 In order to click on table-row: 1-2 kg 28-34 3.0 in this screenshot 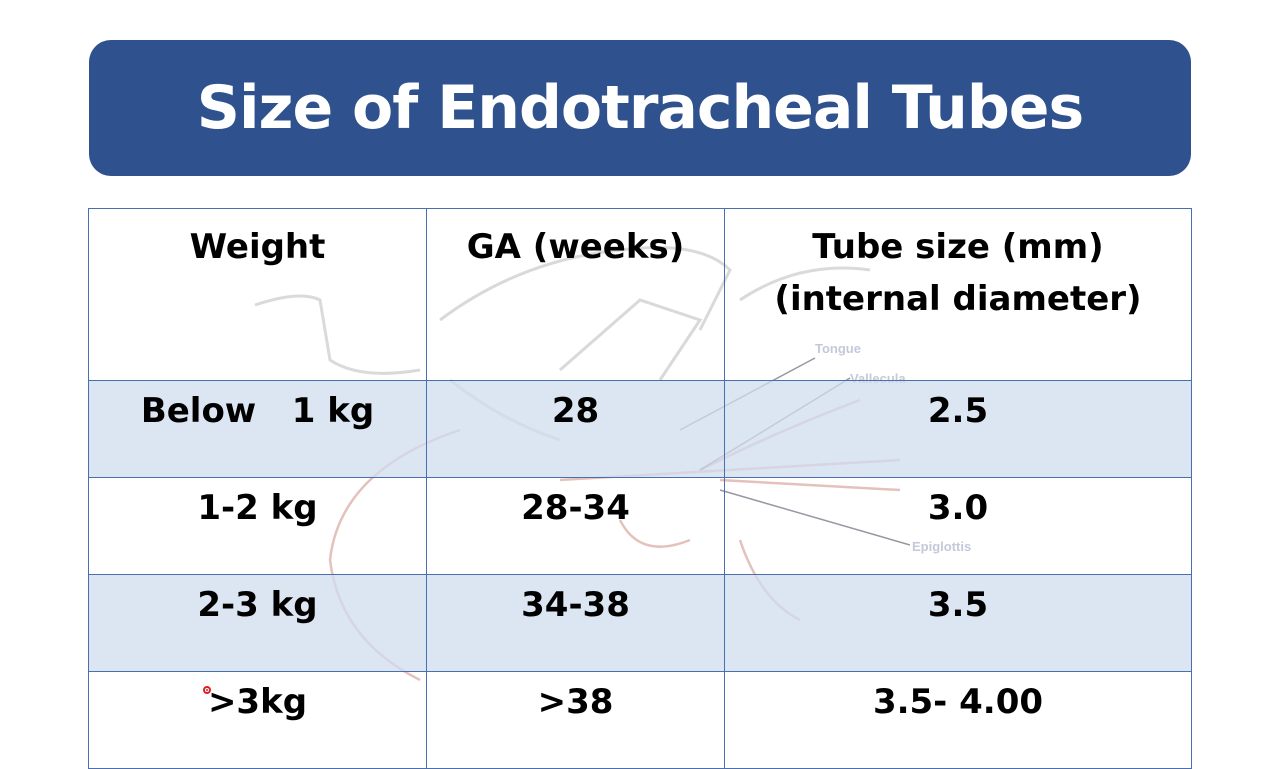, I will do `click(640, 526)`.